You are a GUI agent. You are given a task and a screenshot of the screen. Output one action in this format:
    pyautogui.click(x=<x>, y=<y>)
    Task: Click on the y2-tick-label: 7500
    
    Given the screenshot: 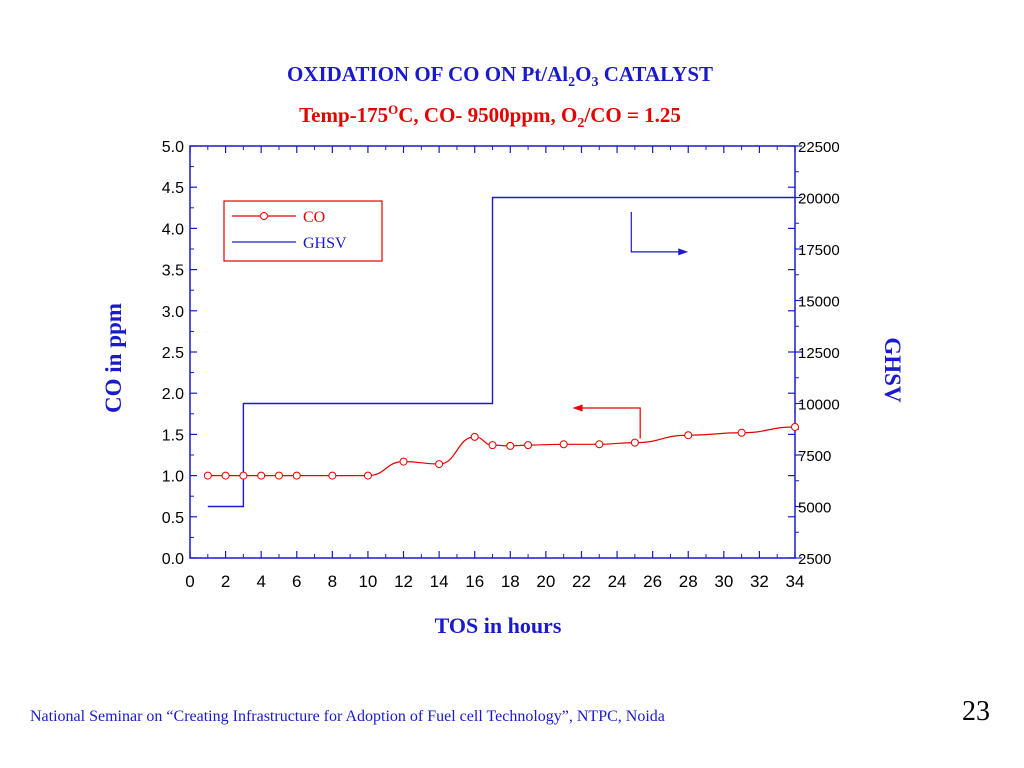 What is the action you would take?
    pyautogui.click(x=814, y=456)
    